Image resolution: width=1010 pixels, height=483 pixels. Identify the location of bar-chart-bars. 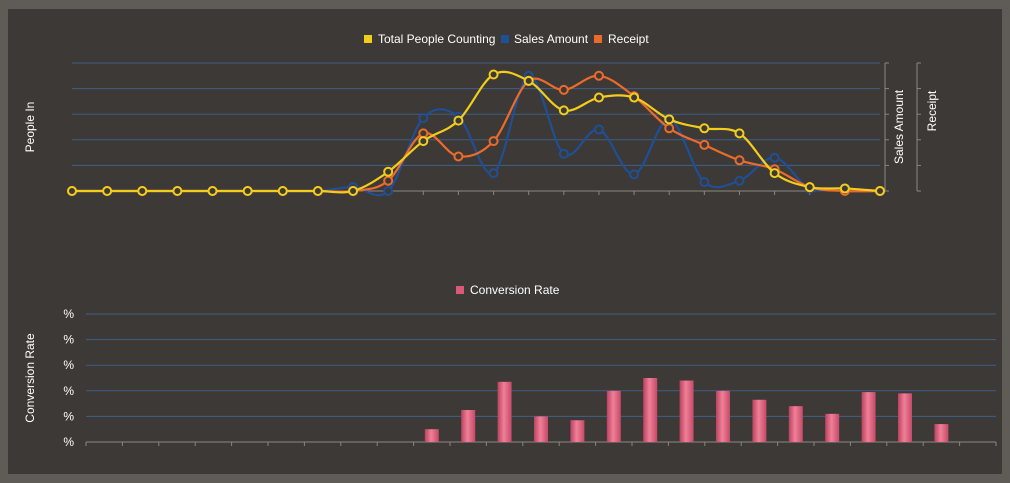
(686, 410).